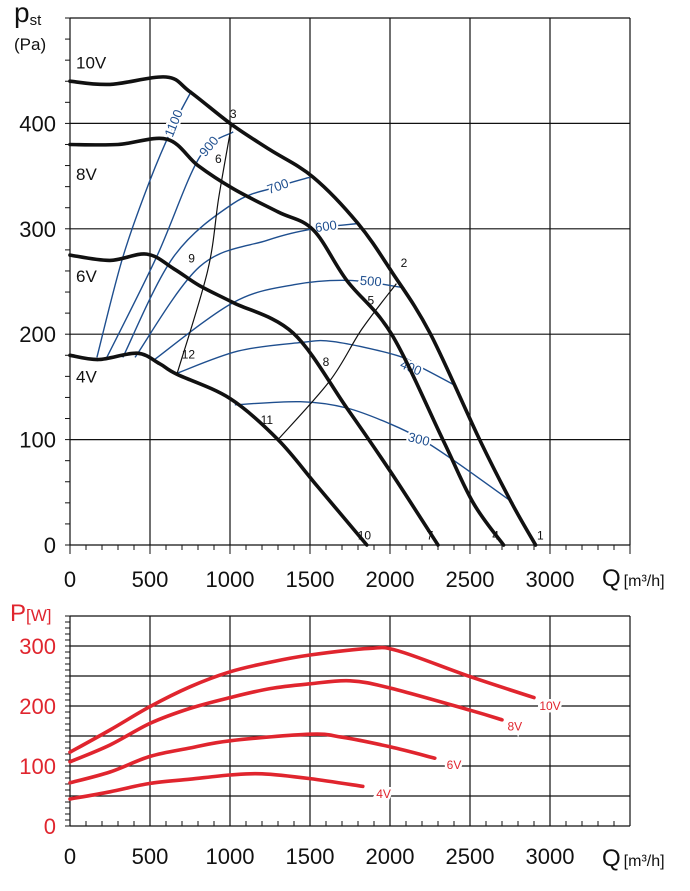 Image resolution: width=690 pixels, height=891 pixels. I want to click on power-curves, so click(302, 723).